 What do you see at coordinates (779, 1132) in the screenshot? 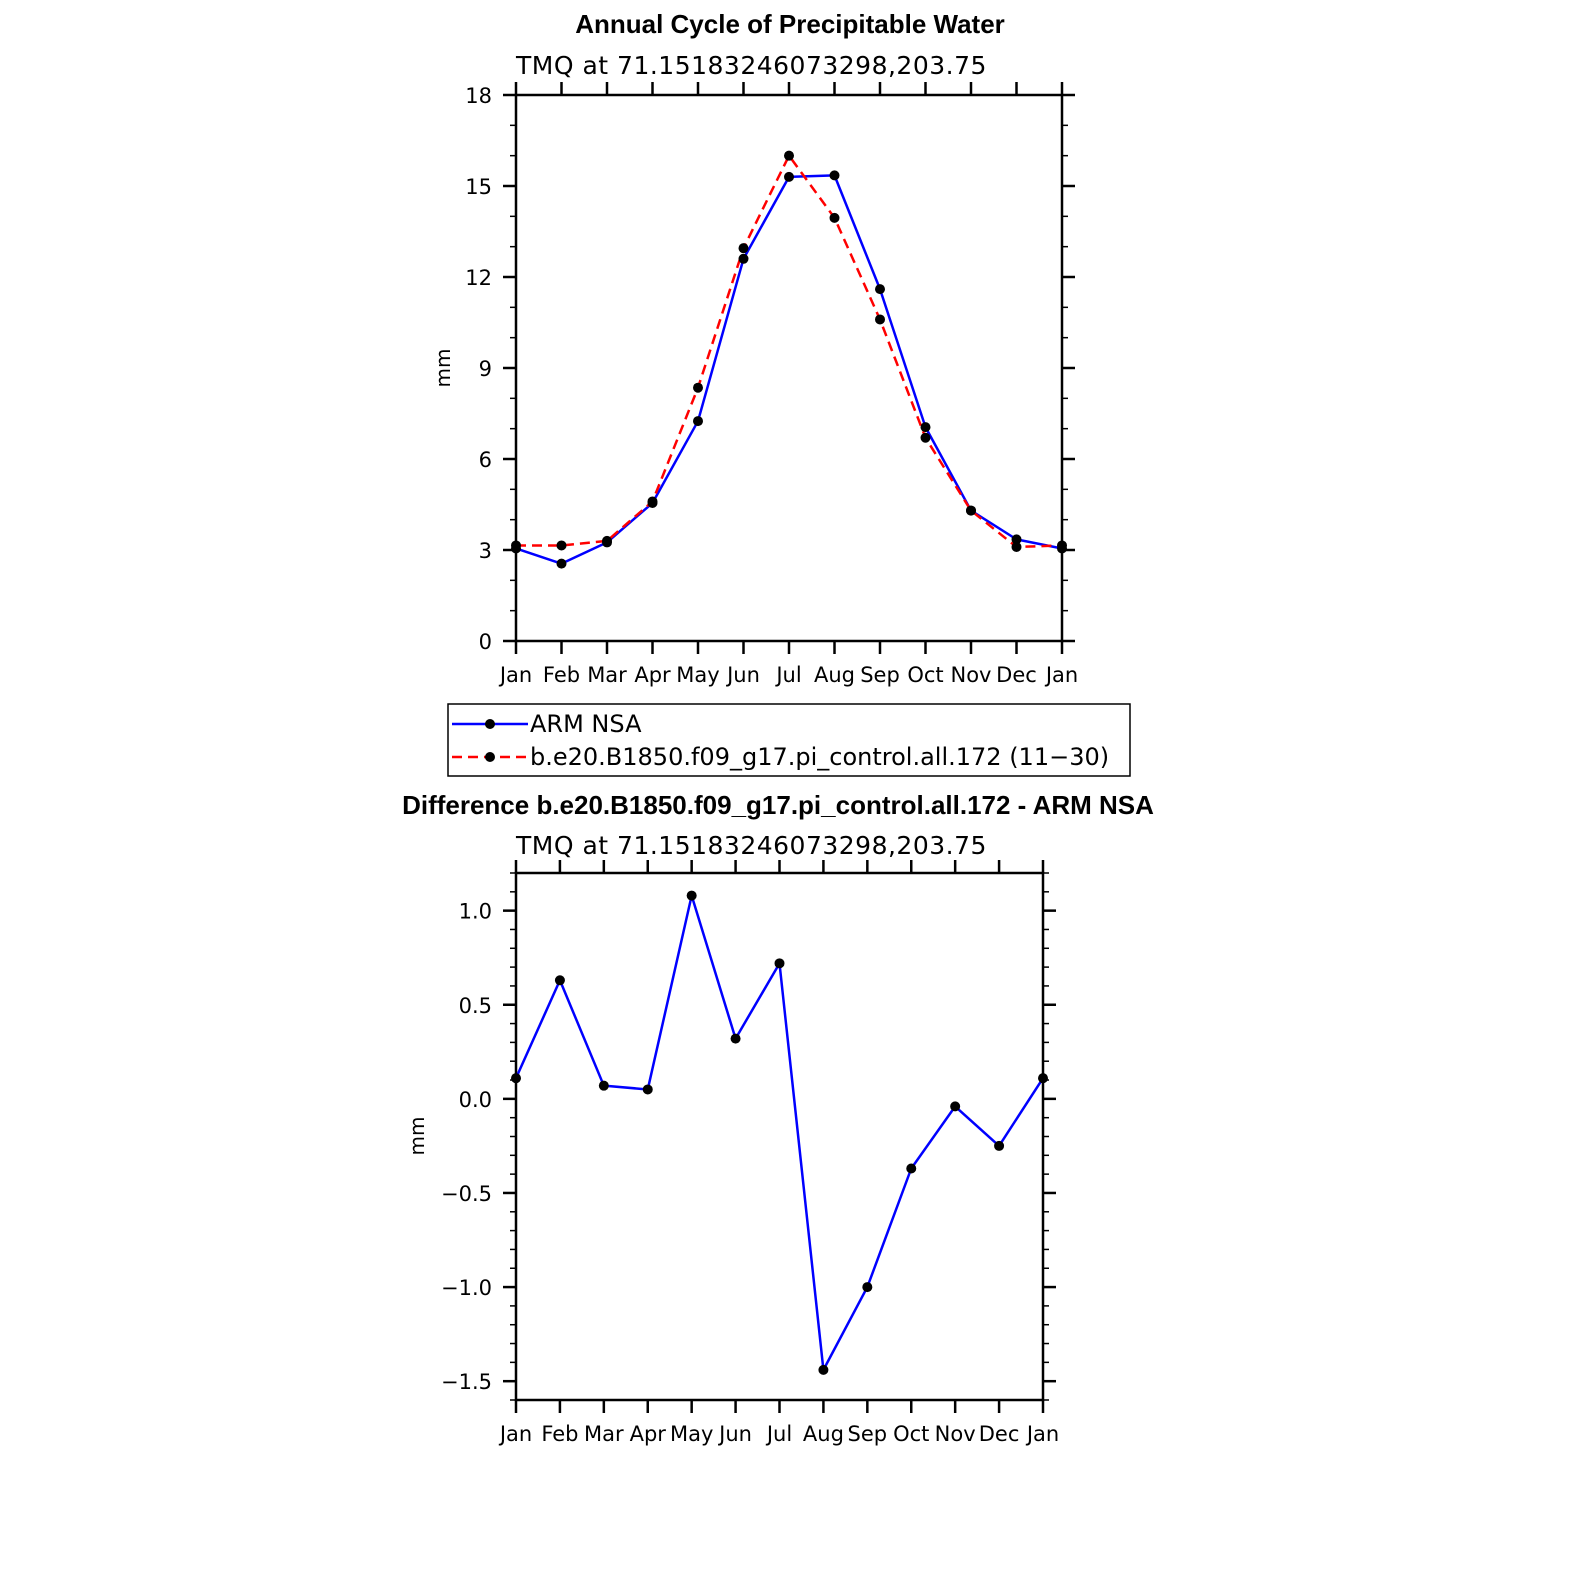
I see `chart2-series` at bounding box center [779, 1132].